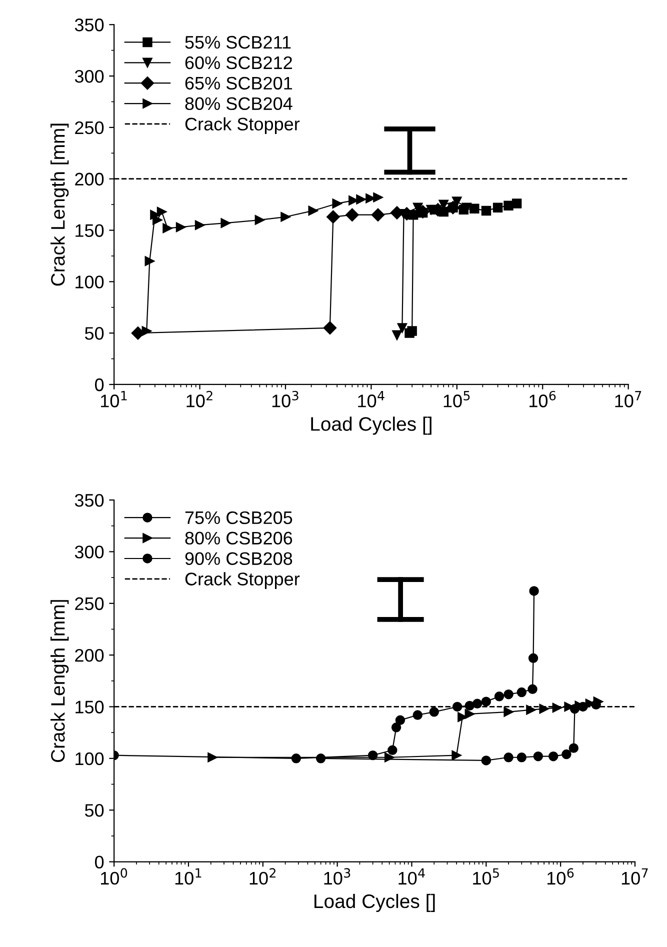 The height and width of the screenshot is (947, 667). Describe the element at coordinates (238, 558) in the screenshot. I see `legend-label: 90% CSB208` at that location.